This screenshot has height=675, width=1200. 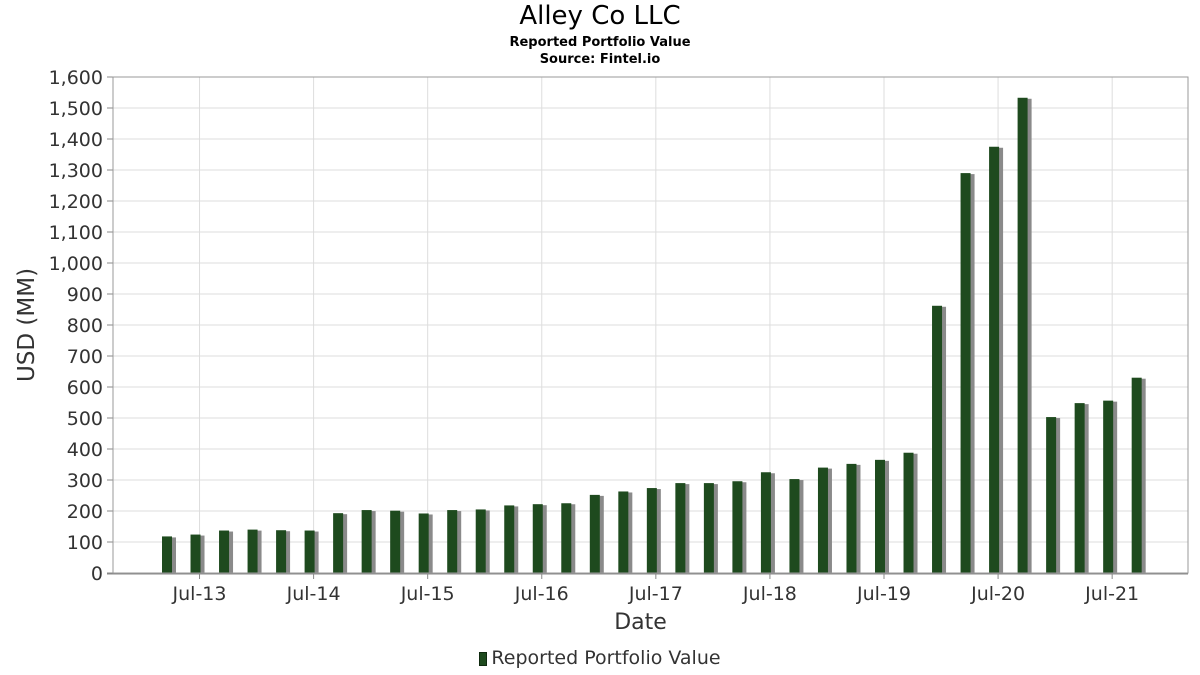 I want to click on y-tick-label: 900, so click(x=85, y=295).